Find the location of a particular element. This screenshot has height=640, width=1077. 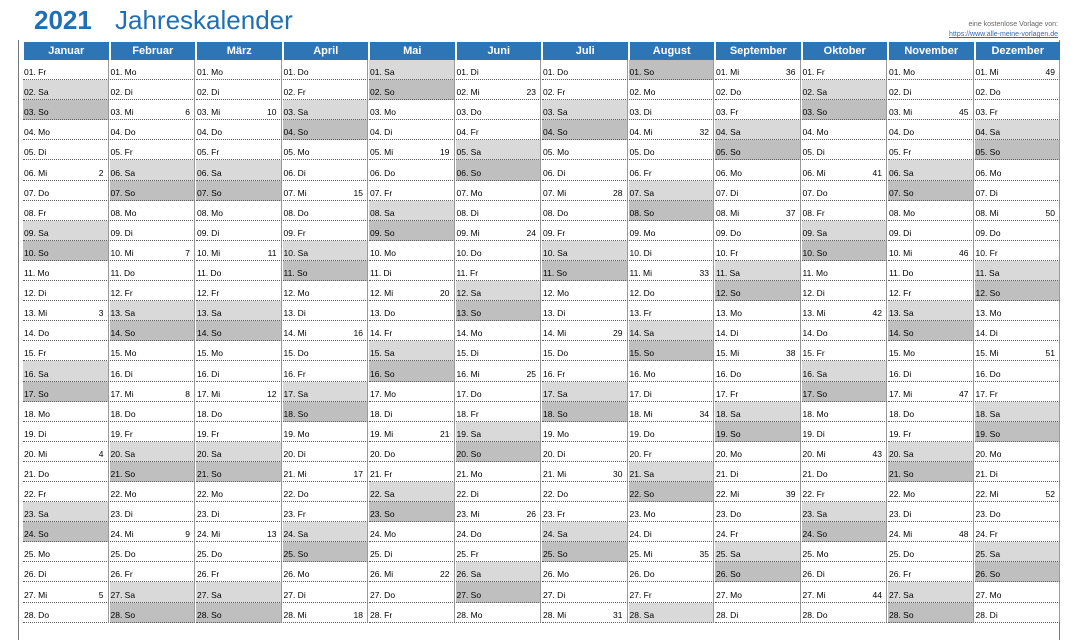

day-cell: 27. Mo is located at coordinates (1017, 592).